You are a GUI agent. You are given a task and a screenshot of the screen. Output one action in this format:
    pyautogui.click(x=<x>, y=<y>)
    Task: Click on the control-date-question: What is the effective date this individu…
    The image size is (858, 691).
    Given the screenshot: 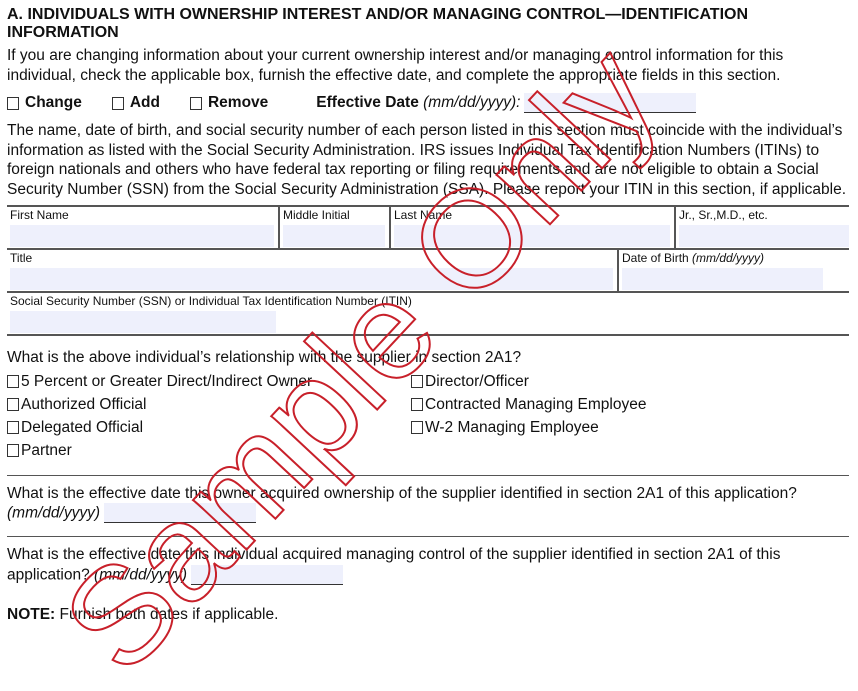 What is the action you would take?
    pyautogui.click(x=394, y=565)
    